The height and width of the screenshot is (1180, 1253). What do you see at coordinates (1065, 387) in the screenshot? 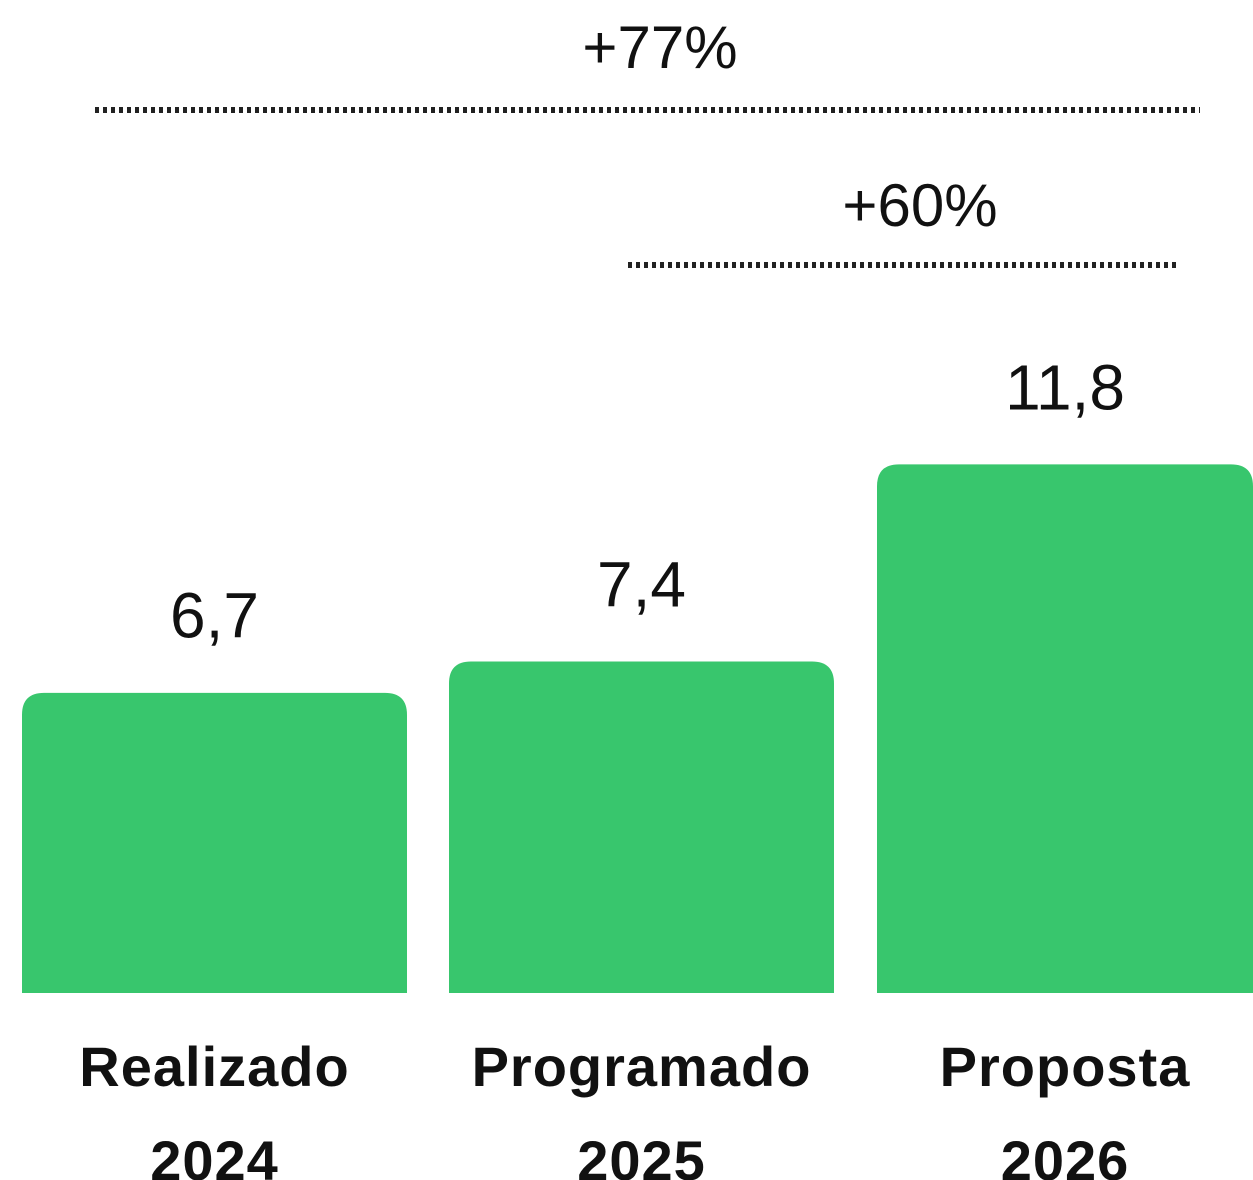
I see `value-label: 11,8` at bounding box center [1065, 387].